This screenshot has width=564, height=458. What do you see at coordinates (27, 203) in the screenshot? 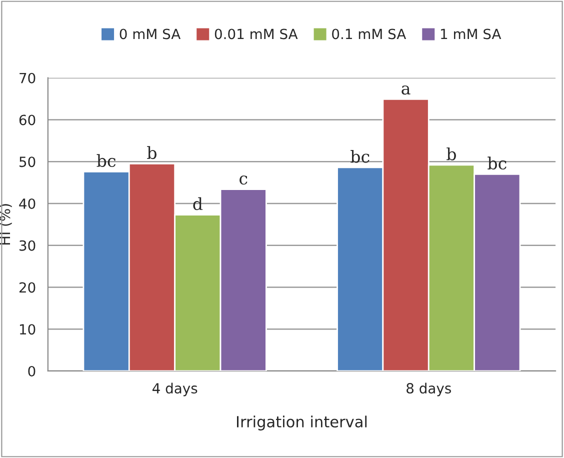
I see `y-tick-label: 40` at bounding box center [27, 203].